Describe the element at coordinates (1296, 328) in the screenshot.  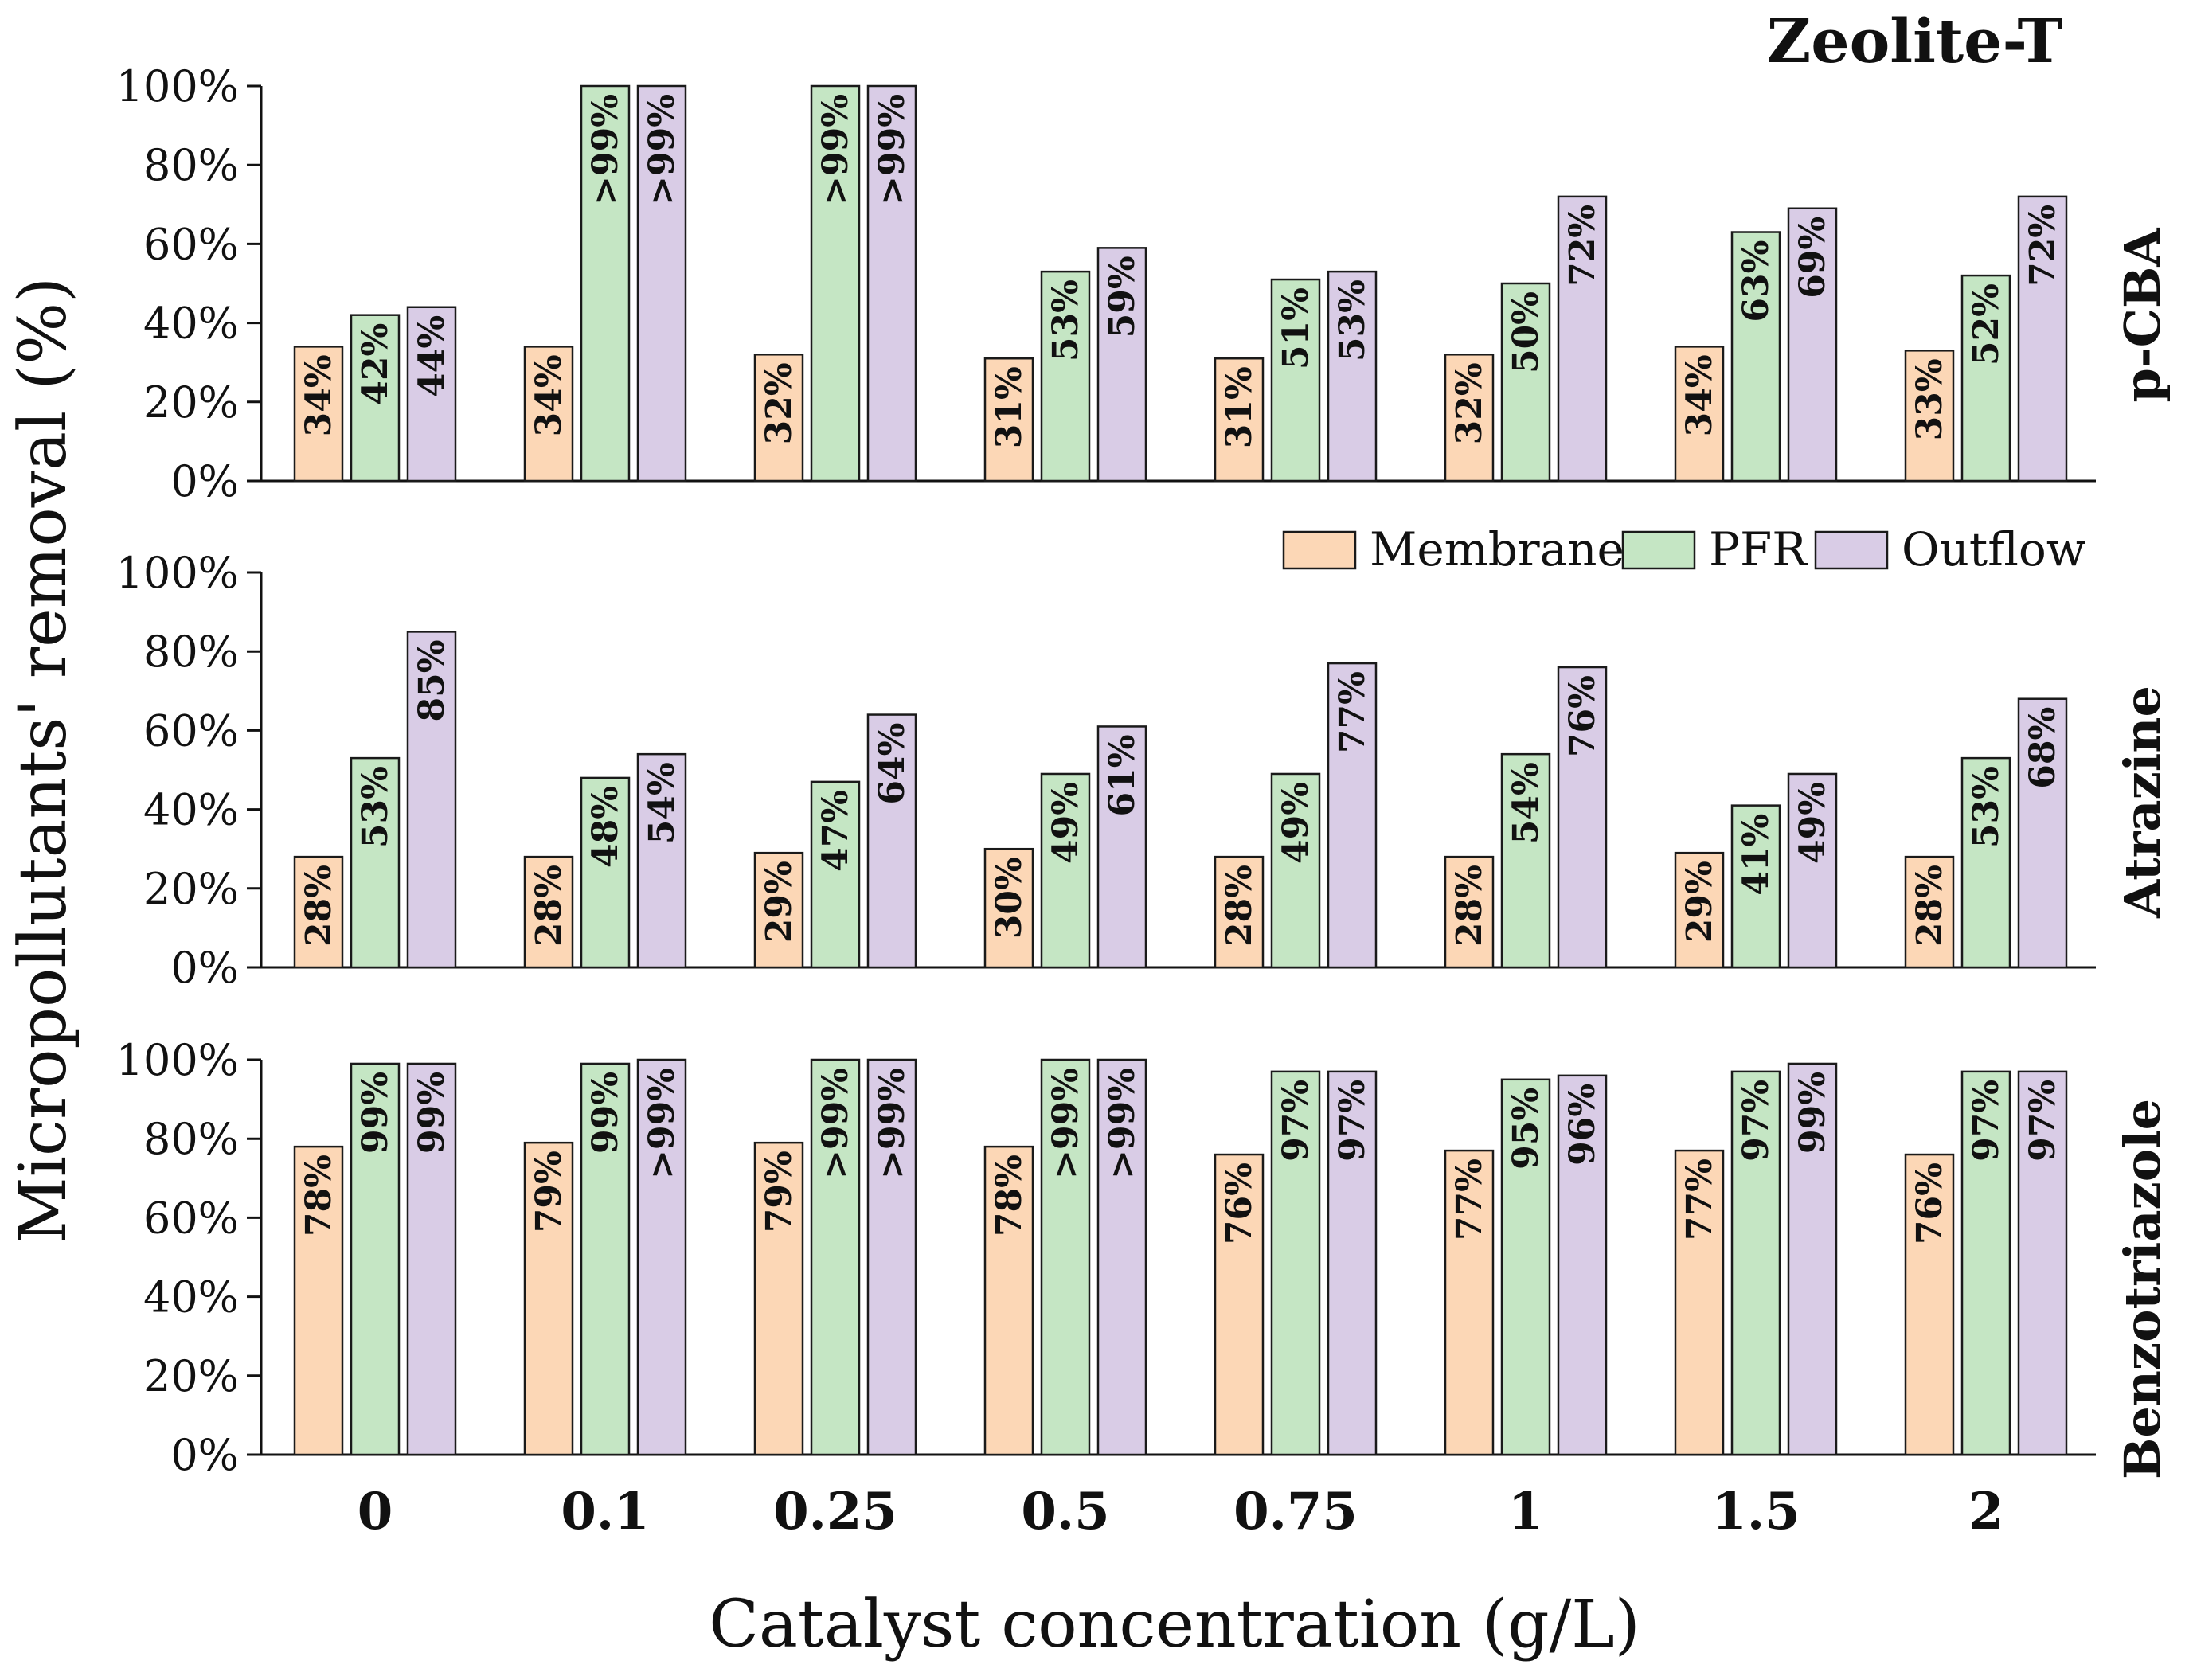
I see `bar-value-label: 51%` at that location.